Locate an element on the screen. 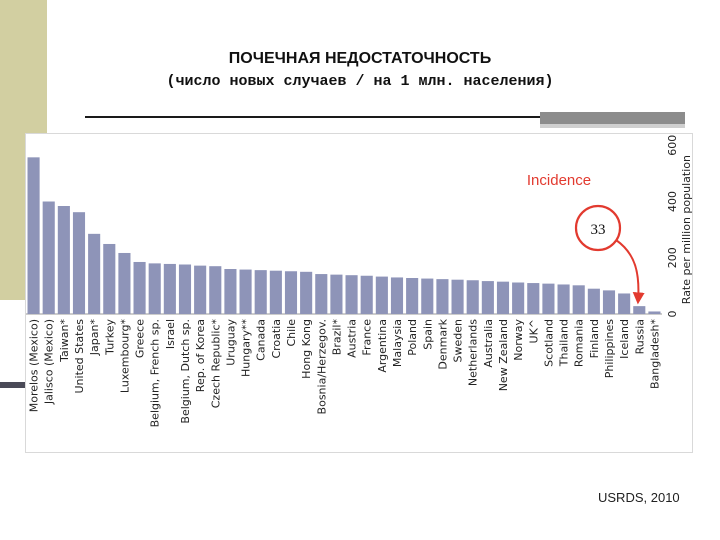 The image size is (720, 540). x-tick-label: Belgium, Dutch sp. is located at coordinates (185, 371).